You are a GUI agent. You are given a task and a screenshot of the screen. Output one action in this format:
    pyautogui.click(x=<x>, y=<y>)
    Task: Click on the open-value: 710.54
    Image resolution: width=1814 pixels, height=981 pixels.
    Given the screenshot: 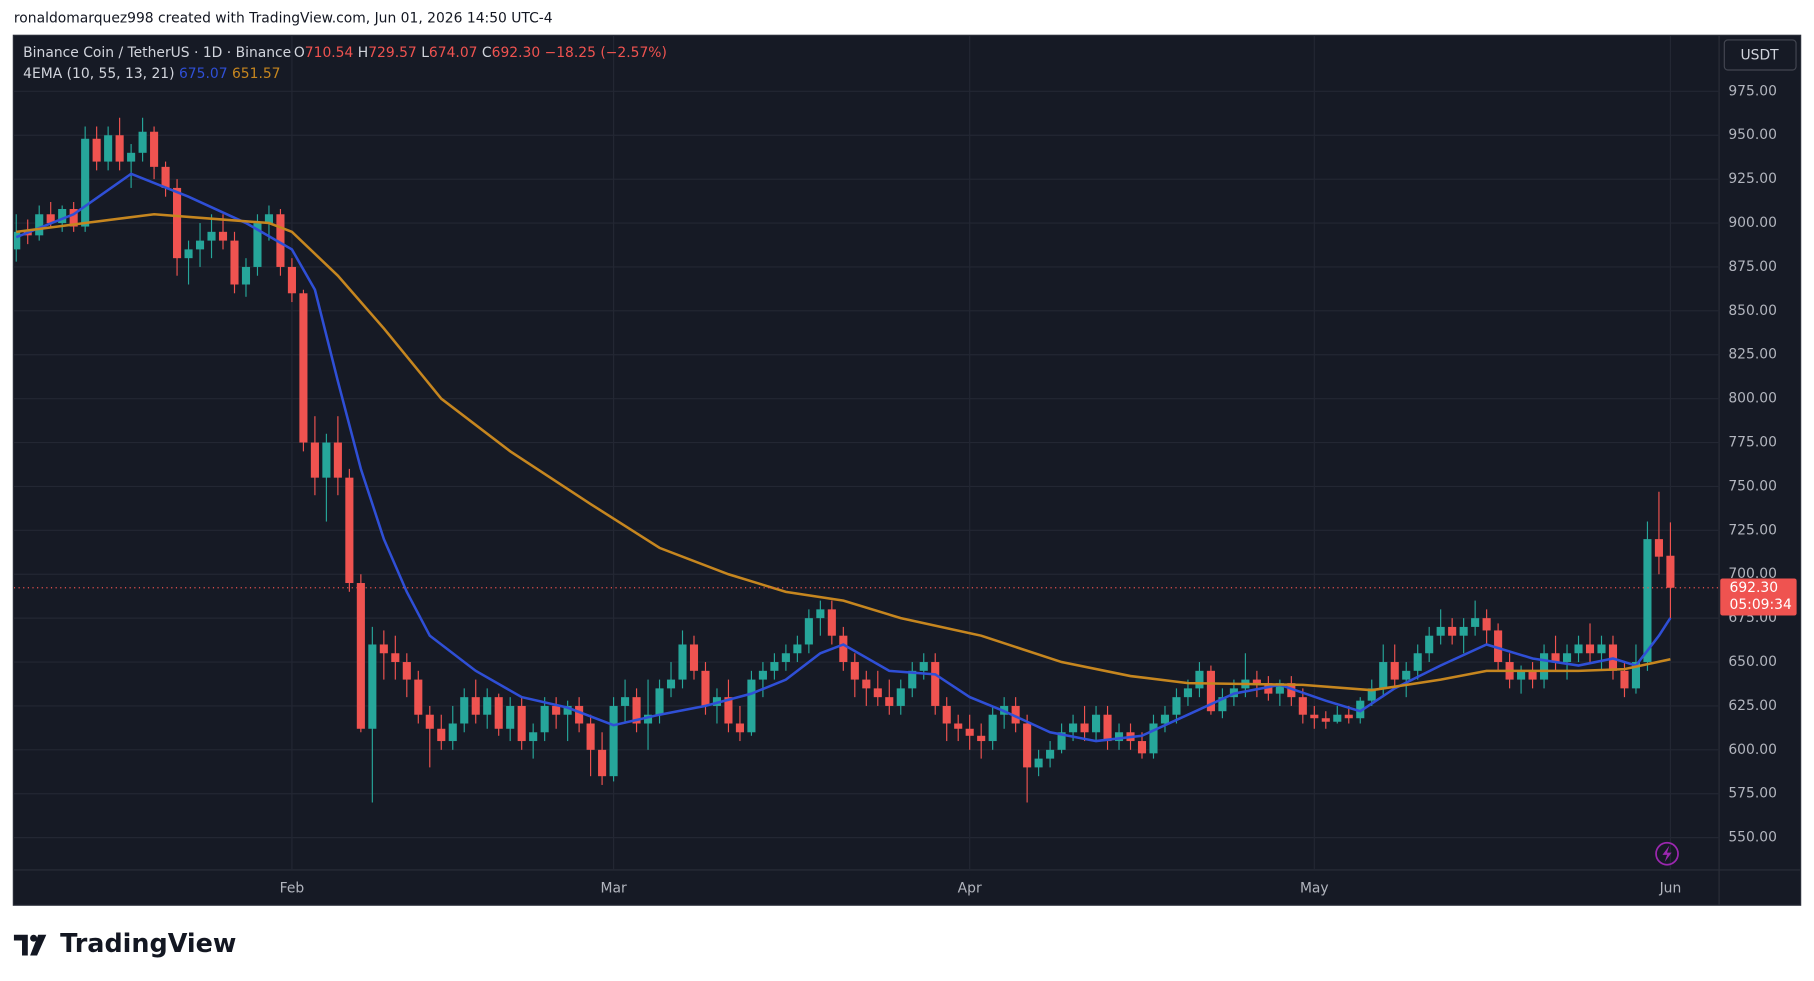 What is the action you would take?
    pyautogui.click(x=329, y=53)
    